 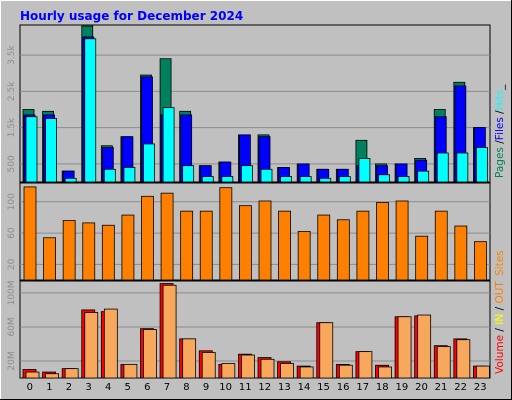 I want to click on y-tick-label-top: 3.5k, so click(x=12, y=55).